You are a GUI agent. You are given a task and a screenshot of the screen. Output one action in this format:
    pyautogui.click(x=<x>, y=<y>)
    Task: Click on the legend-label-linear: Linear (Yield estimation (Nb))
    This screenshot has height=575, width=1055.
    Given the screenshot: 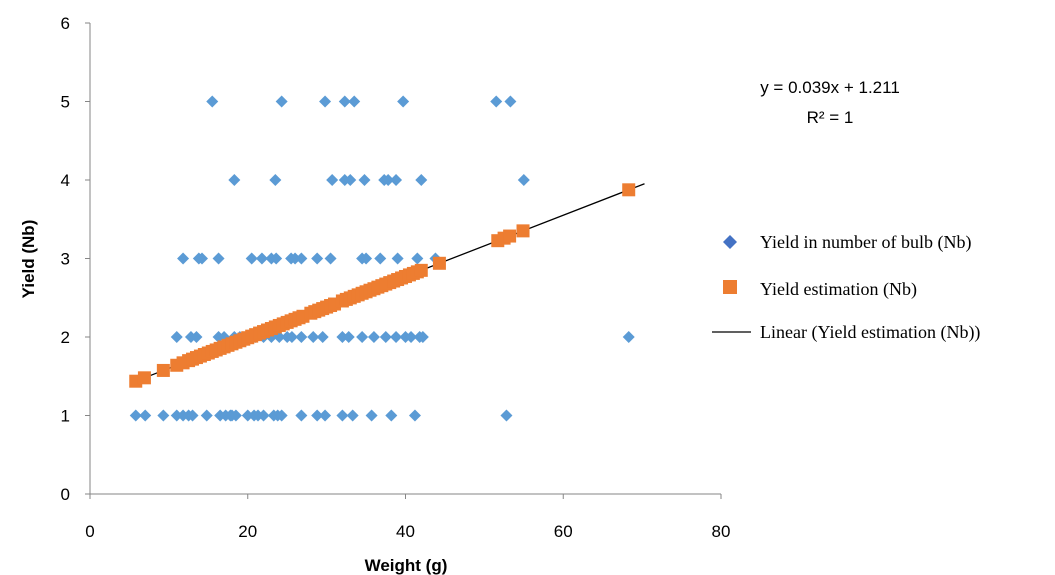 What is the action you would take?
    pyautogui.click(x=870, y=332)
    